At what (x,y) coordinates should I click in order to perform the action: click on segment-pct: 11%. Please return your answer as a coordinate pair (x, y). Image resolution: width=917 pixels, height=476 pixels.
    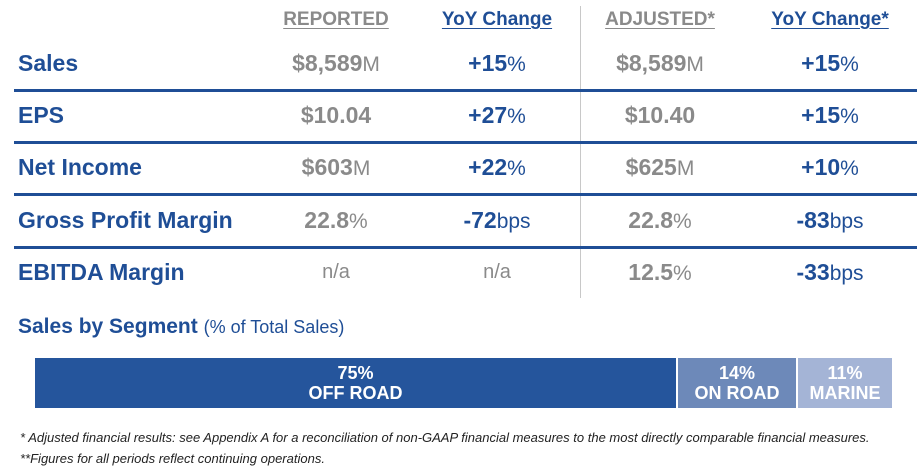
    Looking at the image, I should click on (845, 373).